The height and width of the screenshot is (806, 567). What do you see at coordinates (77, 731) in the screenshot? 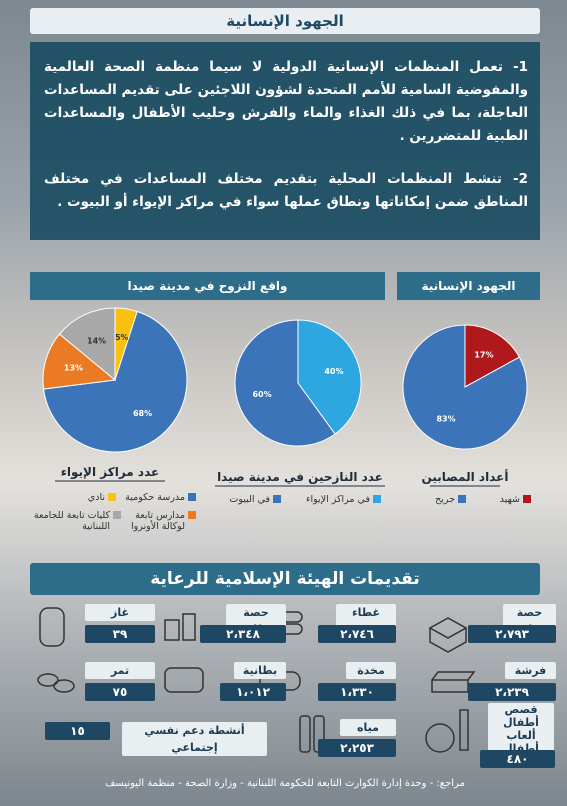
I see `service-value: ١٥` at bounding box center [77, 731].